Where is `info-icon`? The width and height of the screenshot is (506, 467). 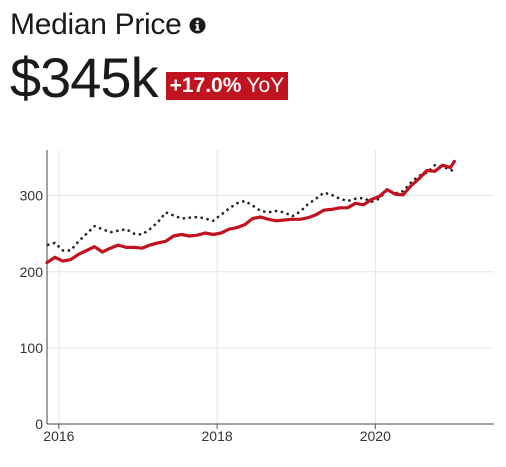
info-icon is located at coordinates (197, 25).